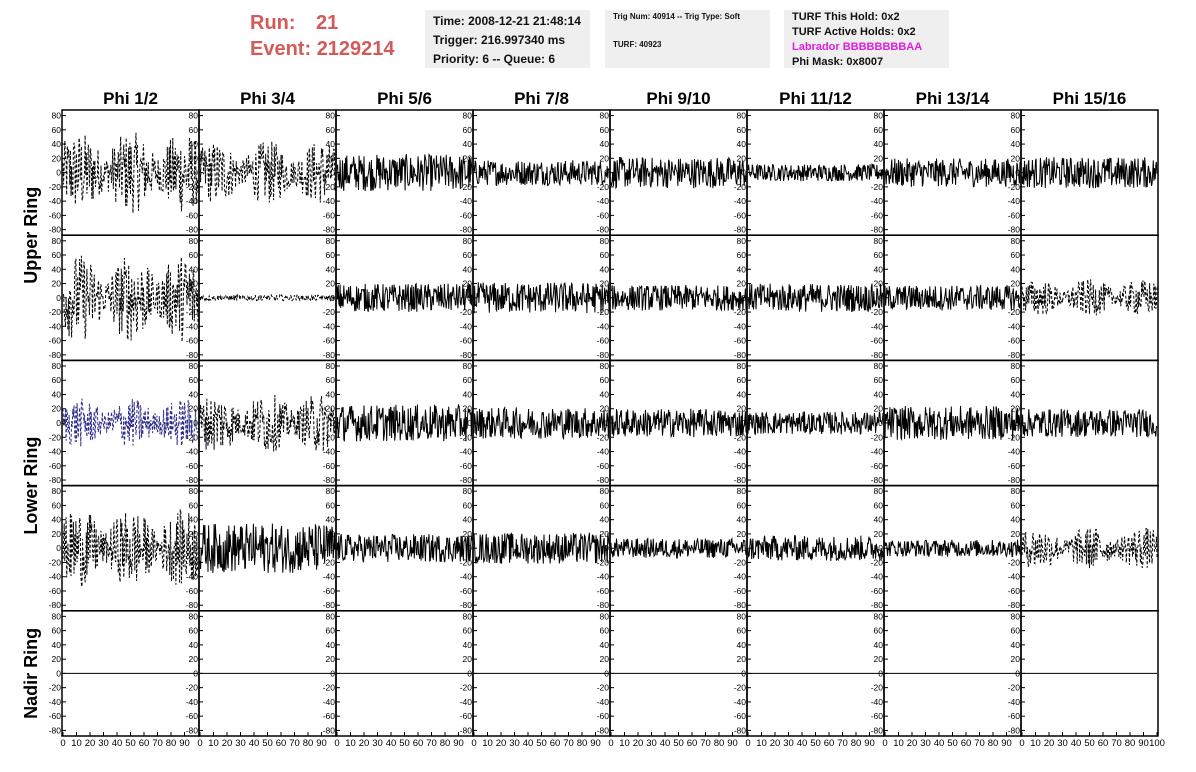 This screenshot has height=772, width=1196. What do you see at coordinates (31, 235) in the screenshot?
I see `row-label: Upper Ring` at bounding box center [31, 235].